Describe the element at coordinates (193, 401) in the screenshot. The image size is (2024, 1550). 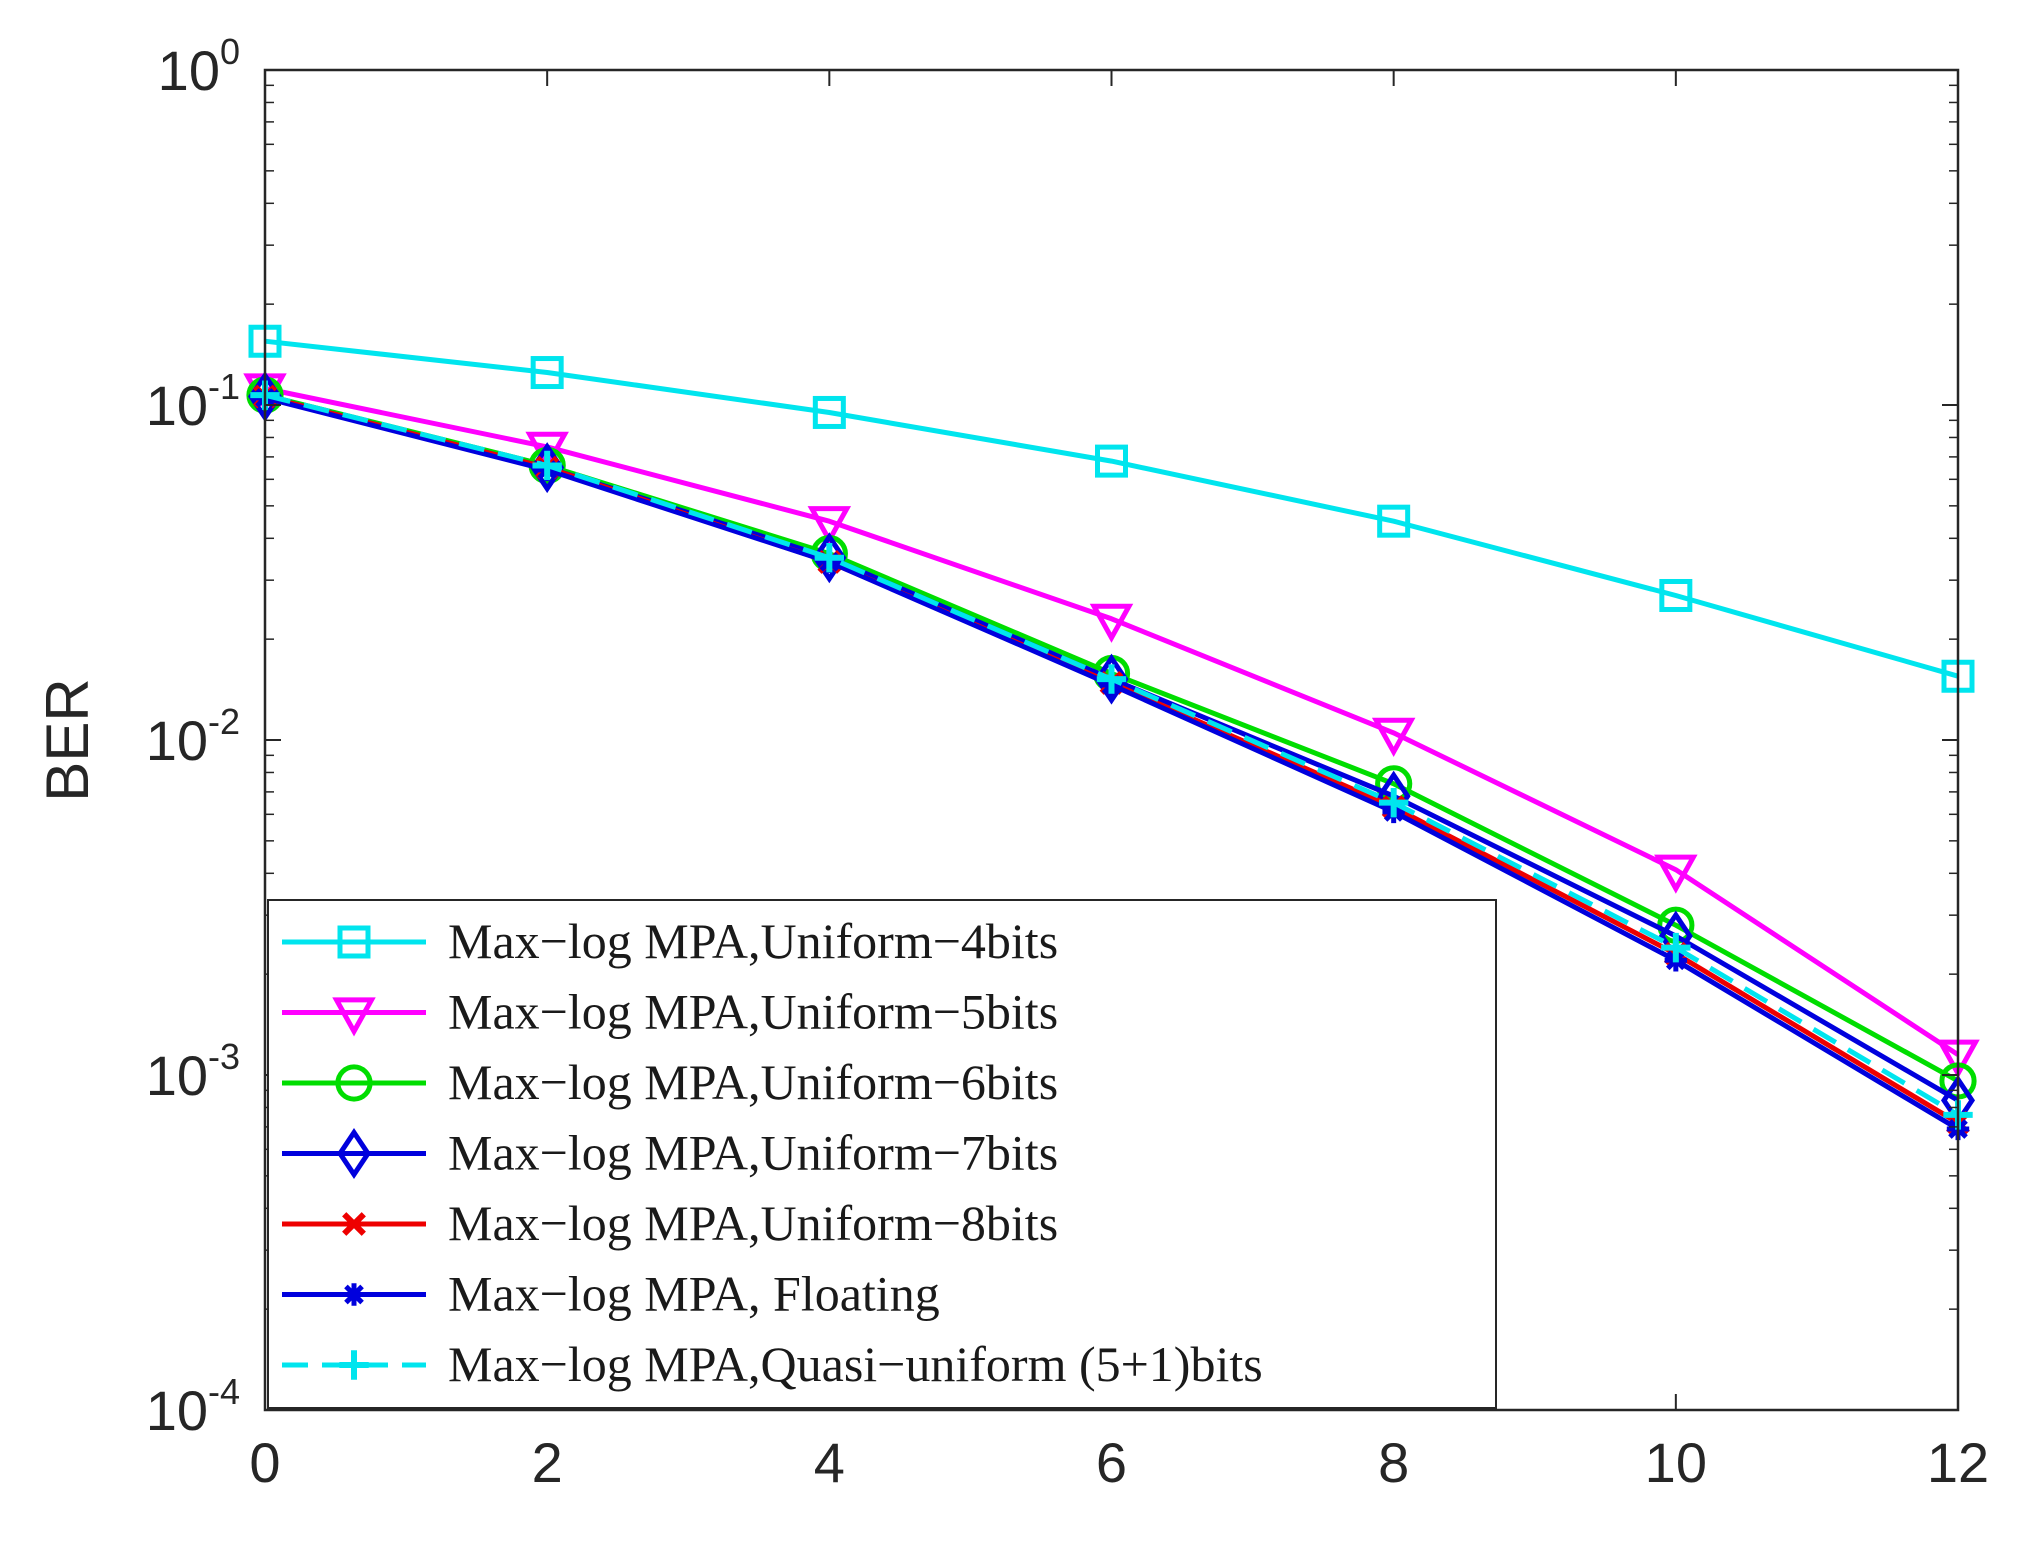
I see `y-tick-label: 10⁻¹` at that location.